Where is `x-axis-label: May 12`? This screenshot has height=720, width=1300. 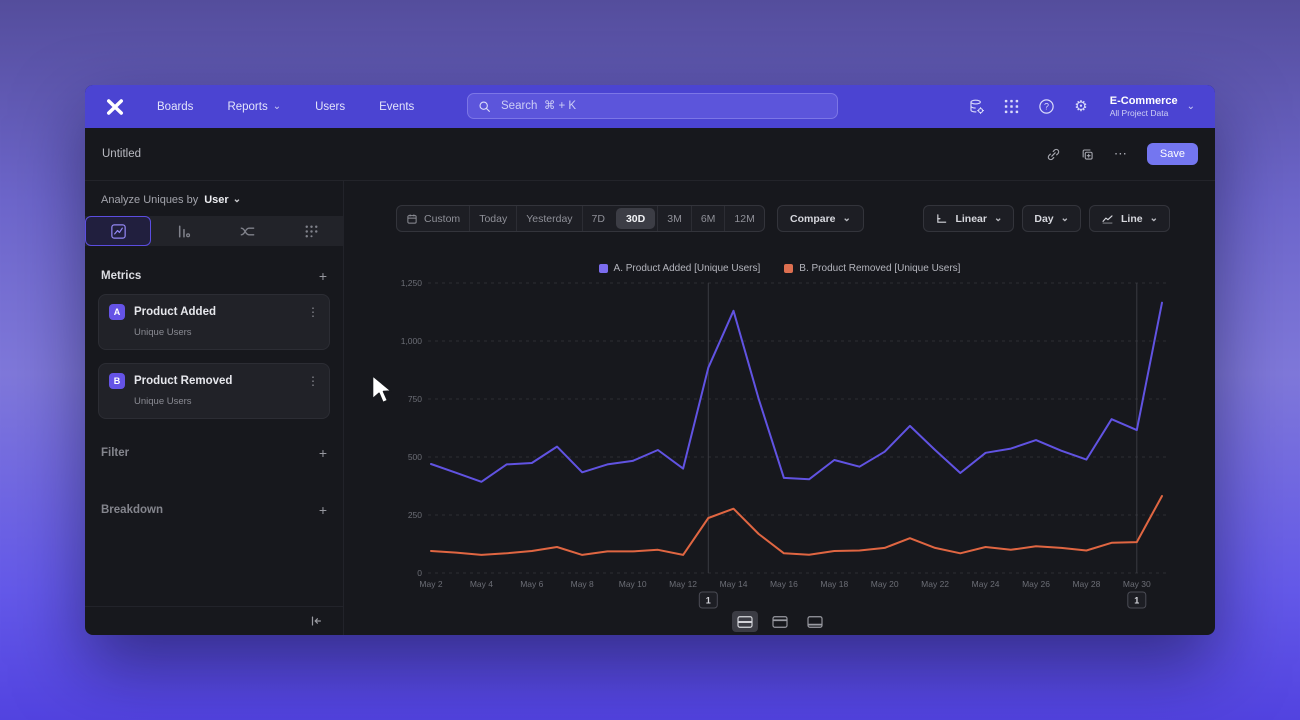 x-axis-label: May 12 is located at coordinates (683, 584).